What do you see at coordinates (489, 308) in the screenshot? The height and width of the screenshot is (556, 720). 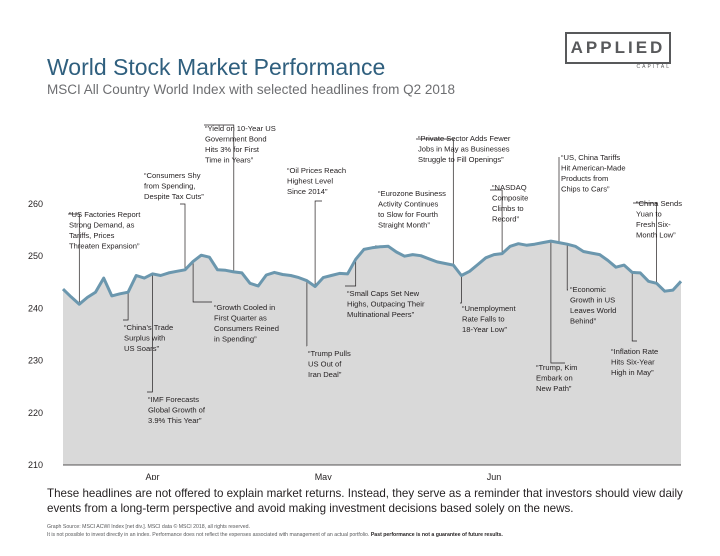 I see `headline-line: “Unemployment` at bounding box center [489, 308].